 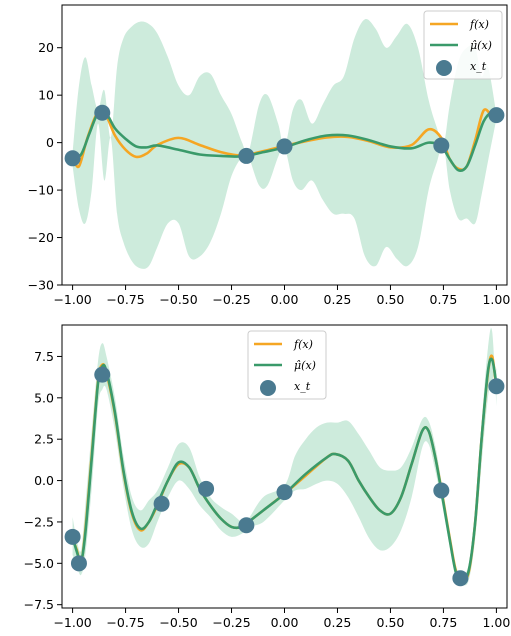 I want to click on y-tick-label: −7.5, so click(x=39, y=604).